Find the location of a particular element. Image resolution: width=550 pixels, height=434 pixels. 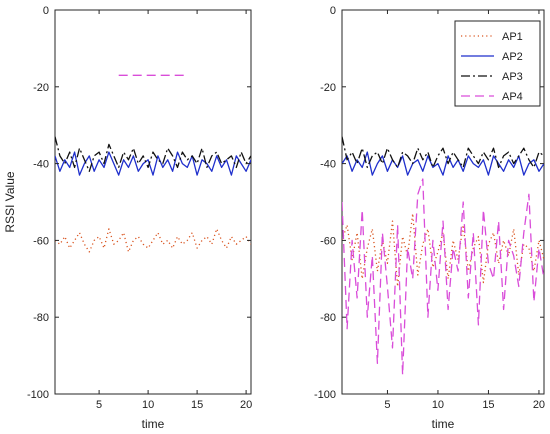

legend-label-ap3: AP3 is located at coordinates (512, 77).